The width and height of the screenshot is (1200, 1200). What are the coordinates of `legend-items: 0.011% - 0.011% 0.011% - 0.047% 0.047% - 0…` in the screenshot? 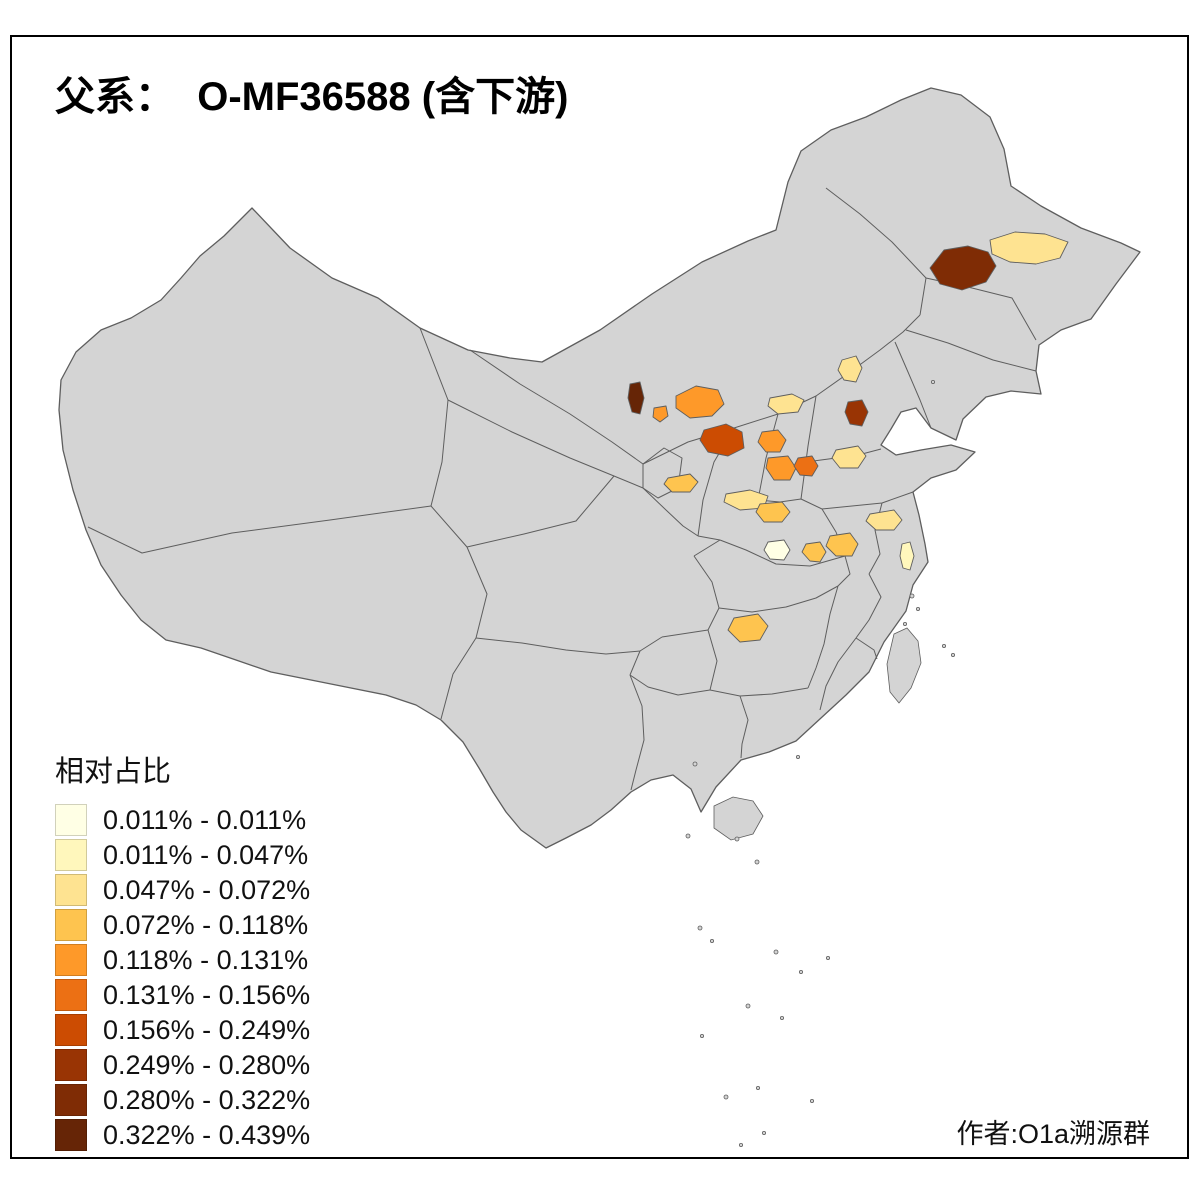 It's located at (182, 977).